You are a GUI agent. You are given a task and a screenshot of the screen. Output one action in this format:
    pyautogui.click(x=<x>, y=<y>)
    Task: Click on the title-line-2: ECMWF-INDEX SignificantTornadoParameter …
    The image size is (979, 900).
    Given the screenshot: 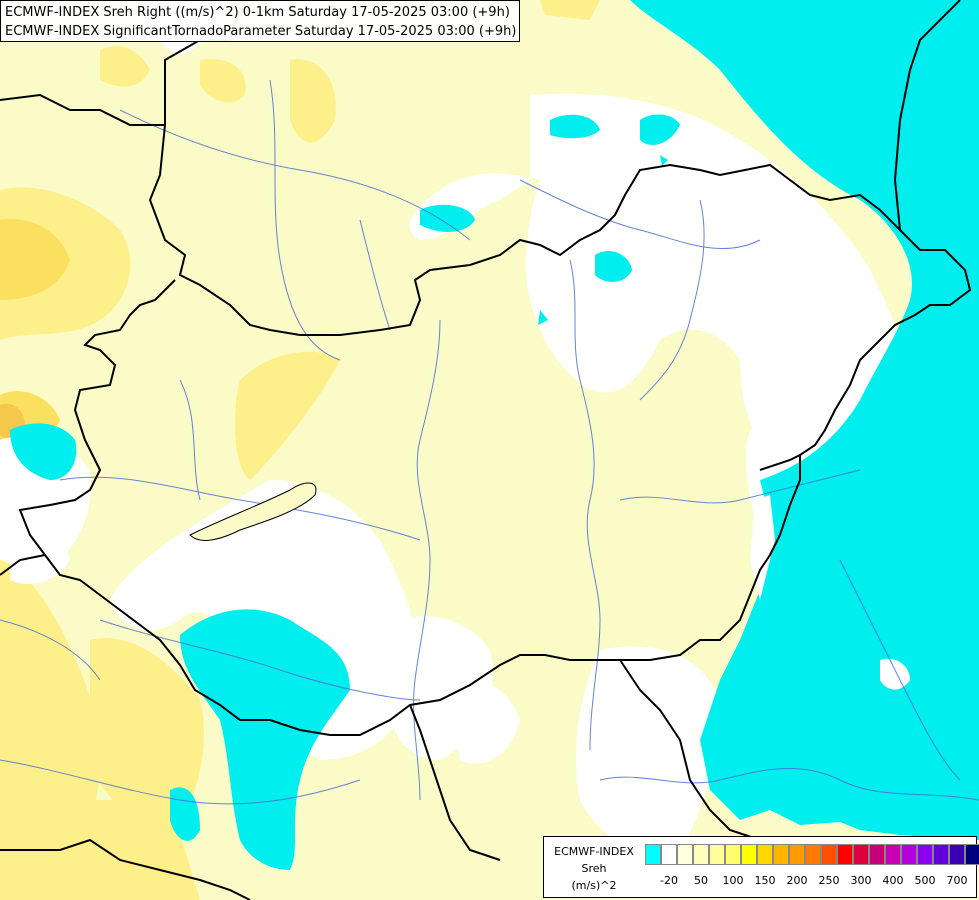 What is the action you would take?
    pyautogui.click(x=261, y=31)
    